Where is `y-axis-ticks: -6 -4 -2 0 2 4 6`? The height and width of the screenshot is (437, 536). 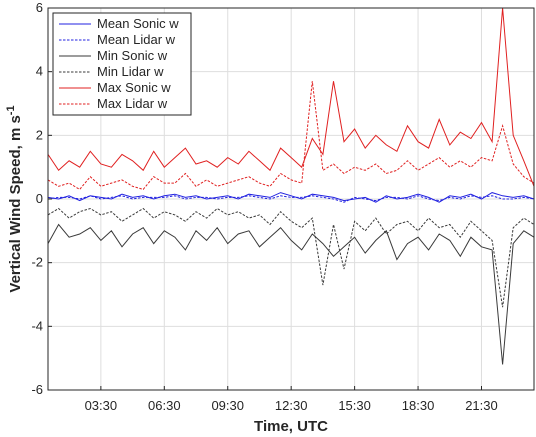
y-axis-ticks: -6 -4 -2 0 2 4 6 is located at coordinates (41, 198).